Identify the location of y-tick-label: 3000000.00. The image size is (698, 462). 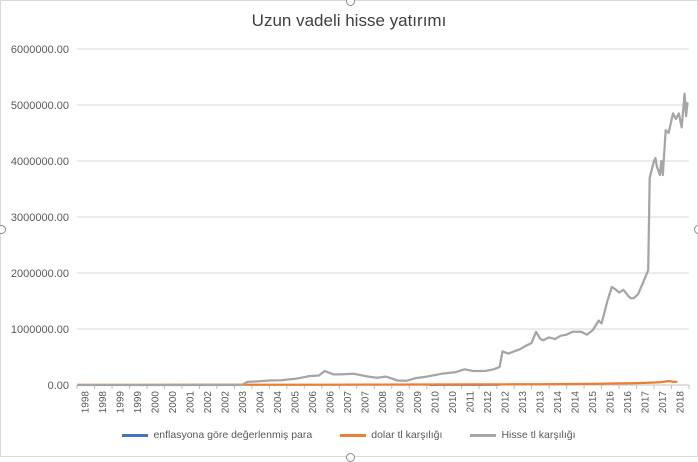
(40, 218).